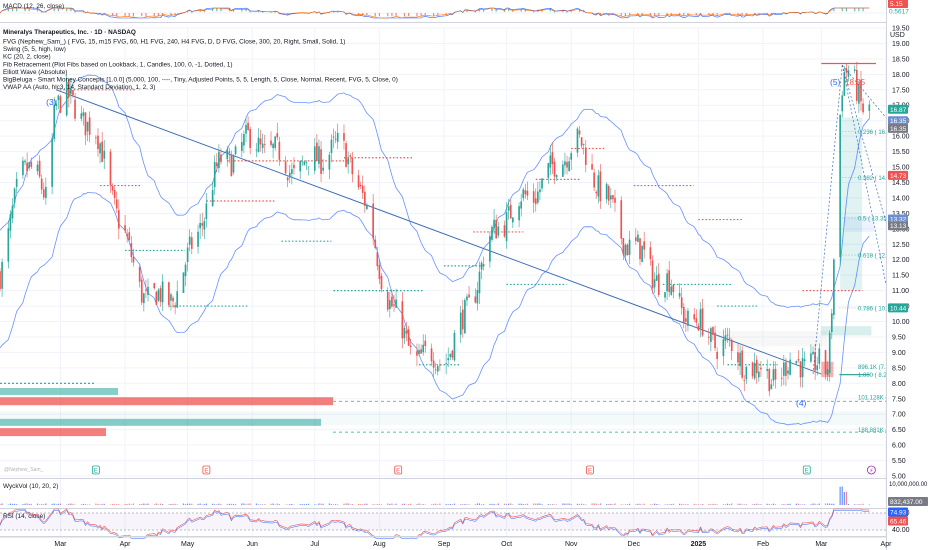  I want to click on time-tick-label: Dec, so click(634, 544).